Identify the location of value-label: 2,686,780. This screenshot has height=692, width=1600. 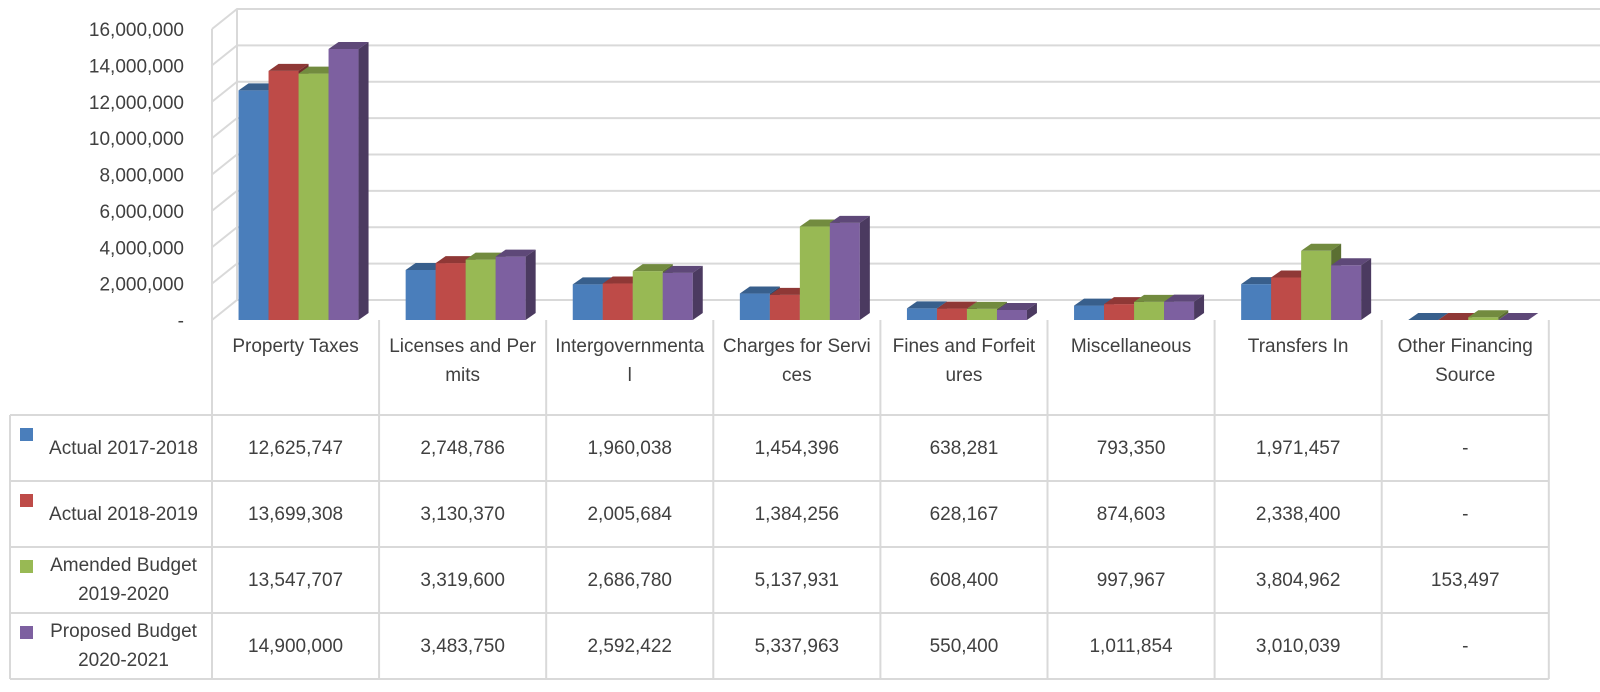
(629, 580).